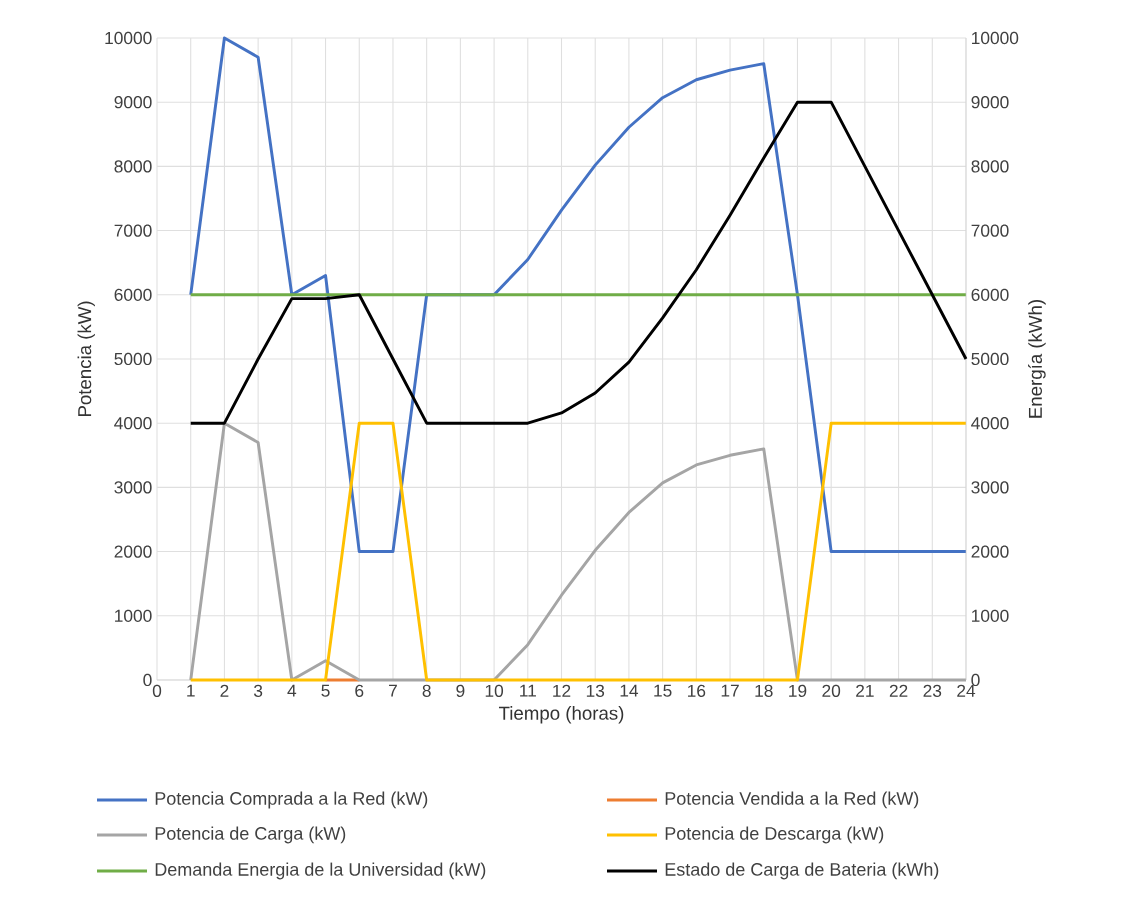  I want to click on x-tick-label: 15, so click(663, 690).